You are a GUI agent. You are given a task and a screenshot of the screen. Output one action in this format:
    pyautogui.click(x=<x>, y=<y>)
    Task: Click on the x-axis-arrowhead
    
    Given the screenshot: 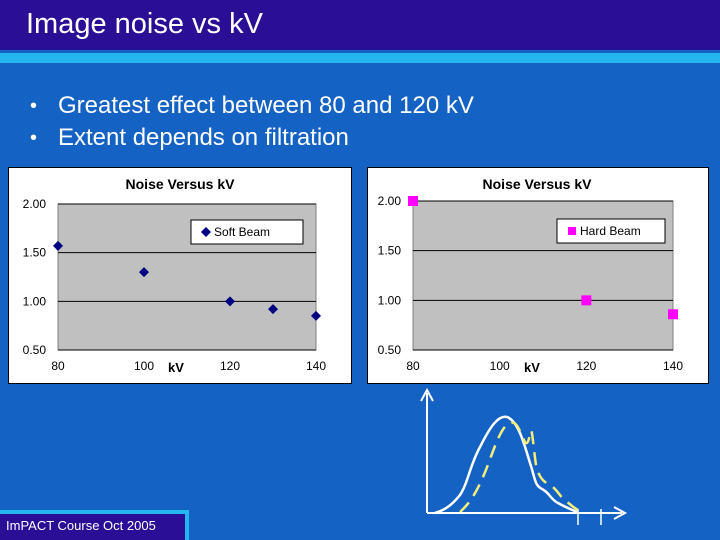 What is the action you would take?
    pyautogui.click(x=620, y=513)
    